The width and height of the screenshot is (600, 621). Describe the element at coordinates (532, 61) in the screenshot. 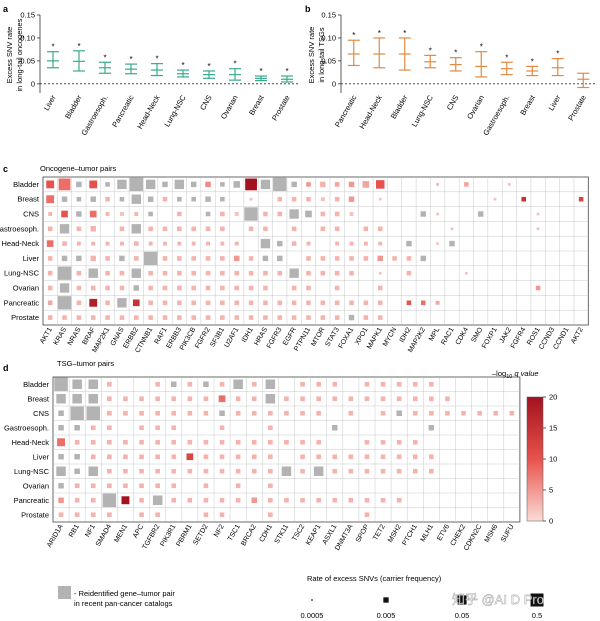

I see `panel-b-significance-star: *` at that location.